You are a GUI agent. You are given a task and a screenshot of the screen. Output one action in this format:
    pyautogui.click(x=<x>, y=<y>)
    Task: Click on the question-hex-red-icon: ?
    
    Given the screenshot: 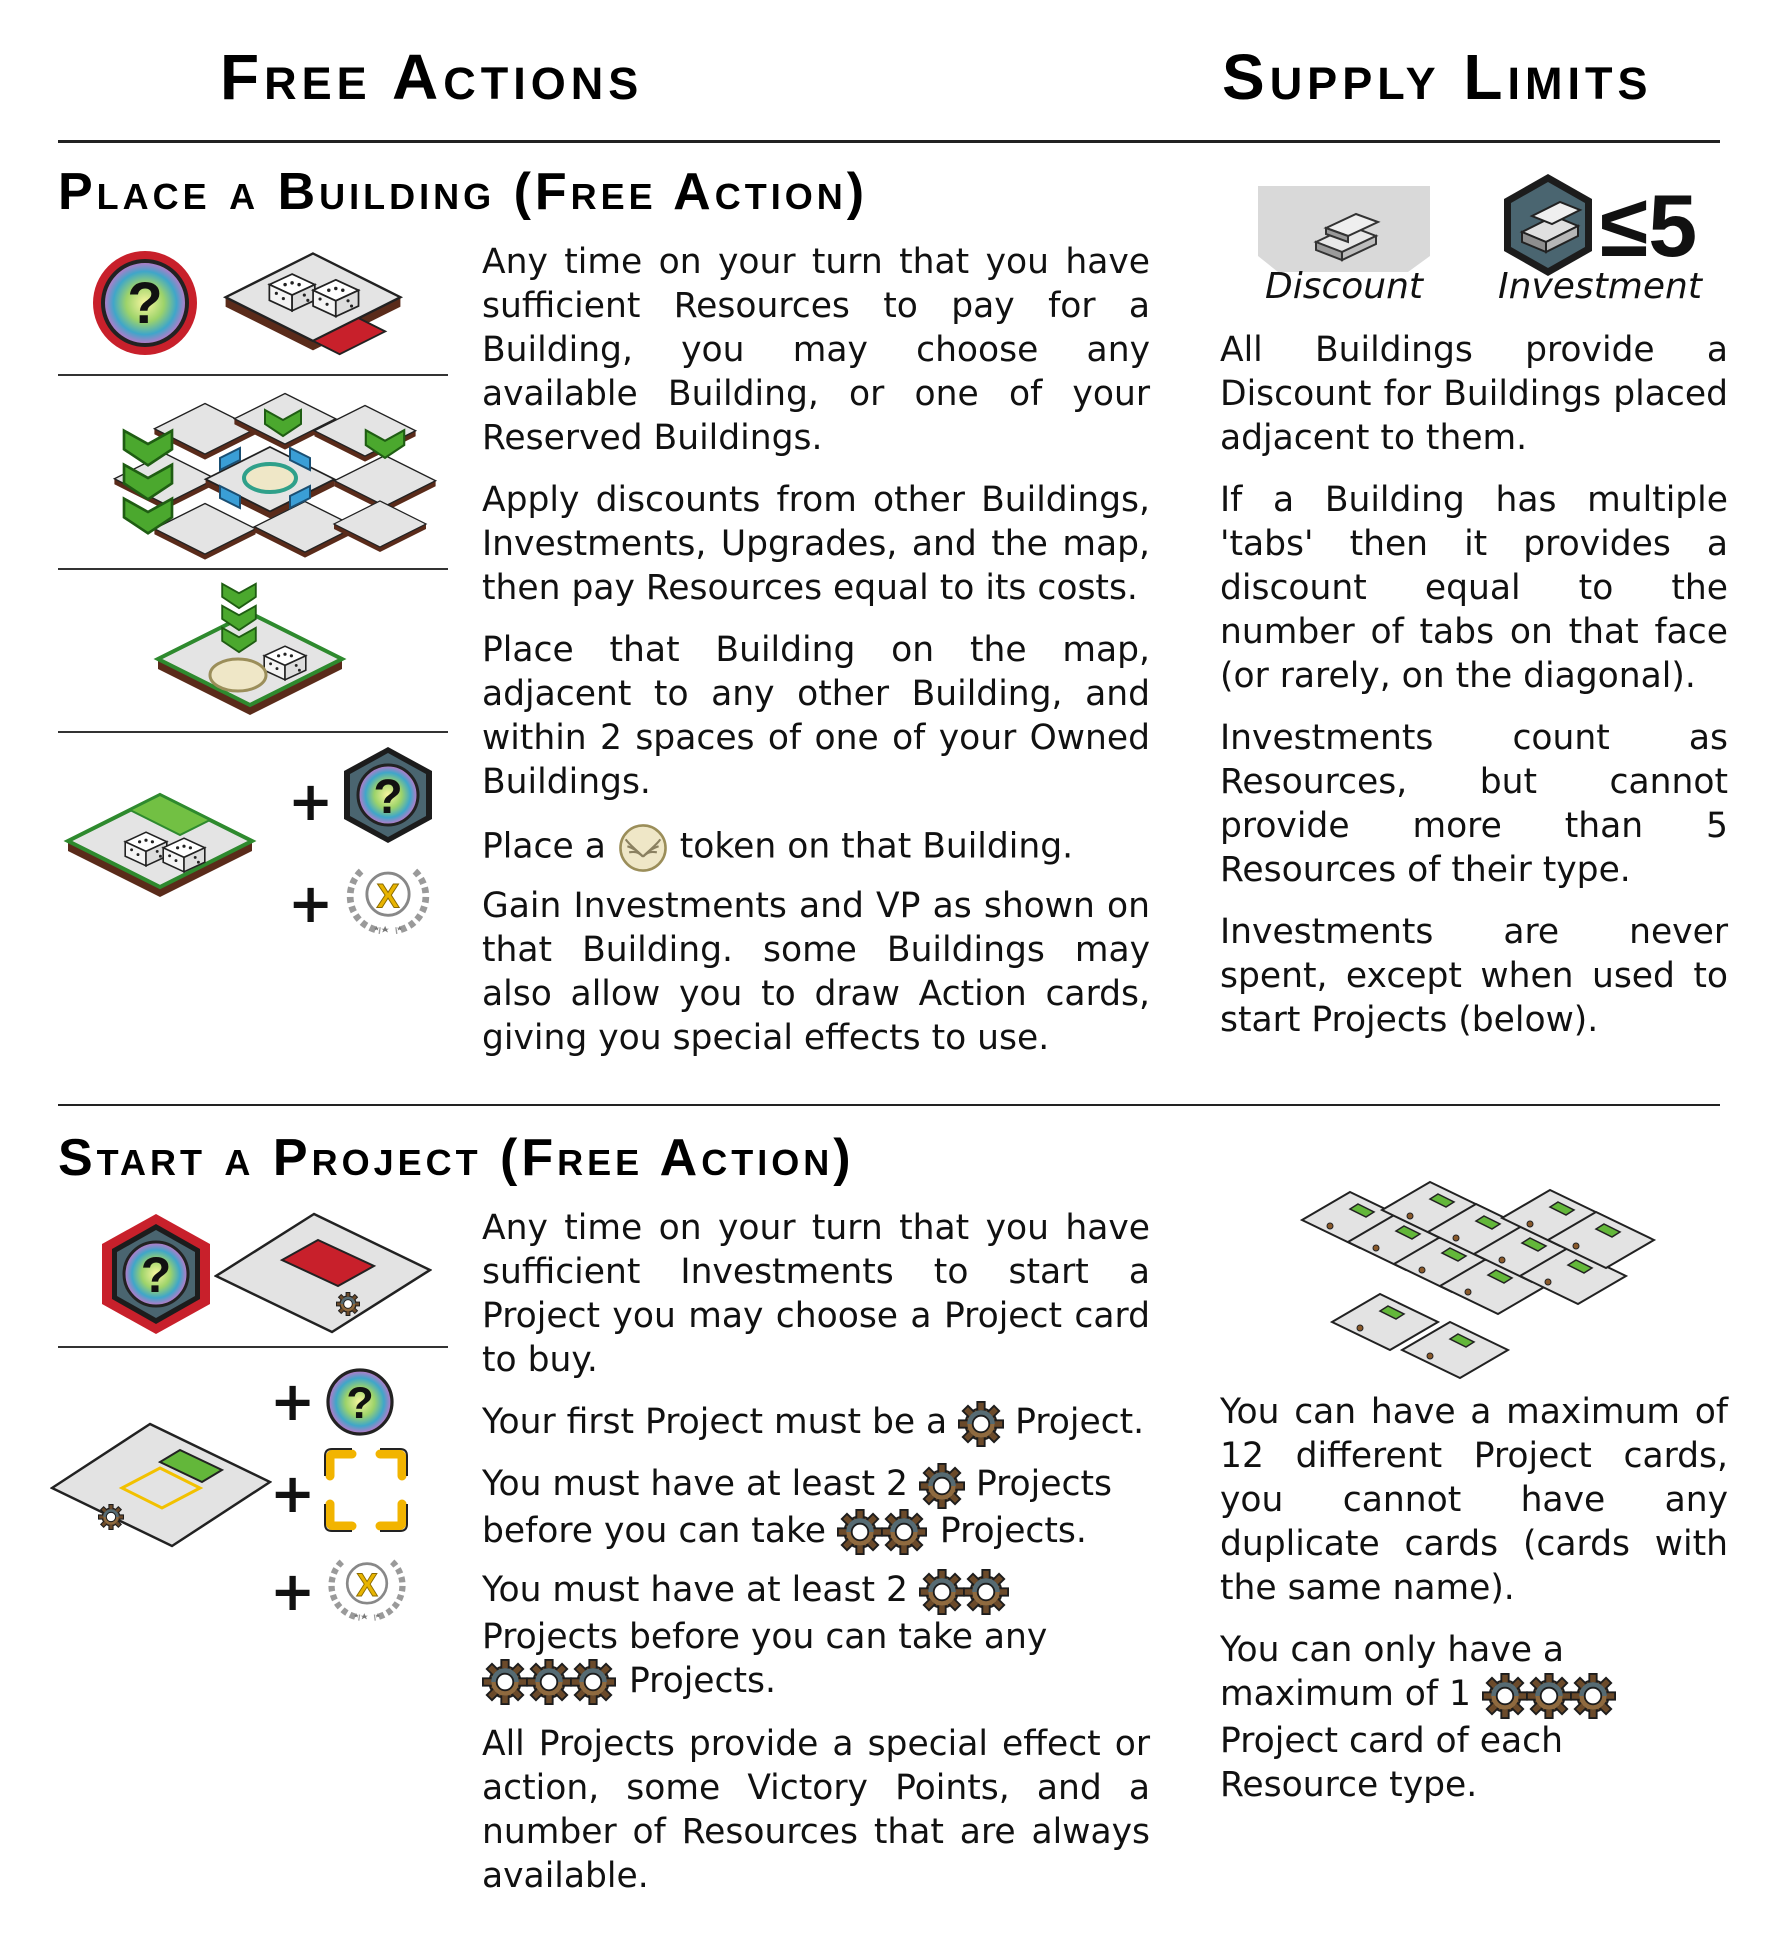 What is the action you would take?
    pyautogui.click(x=156, y=1274)
    